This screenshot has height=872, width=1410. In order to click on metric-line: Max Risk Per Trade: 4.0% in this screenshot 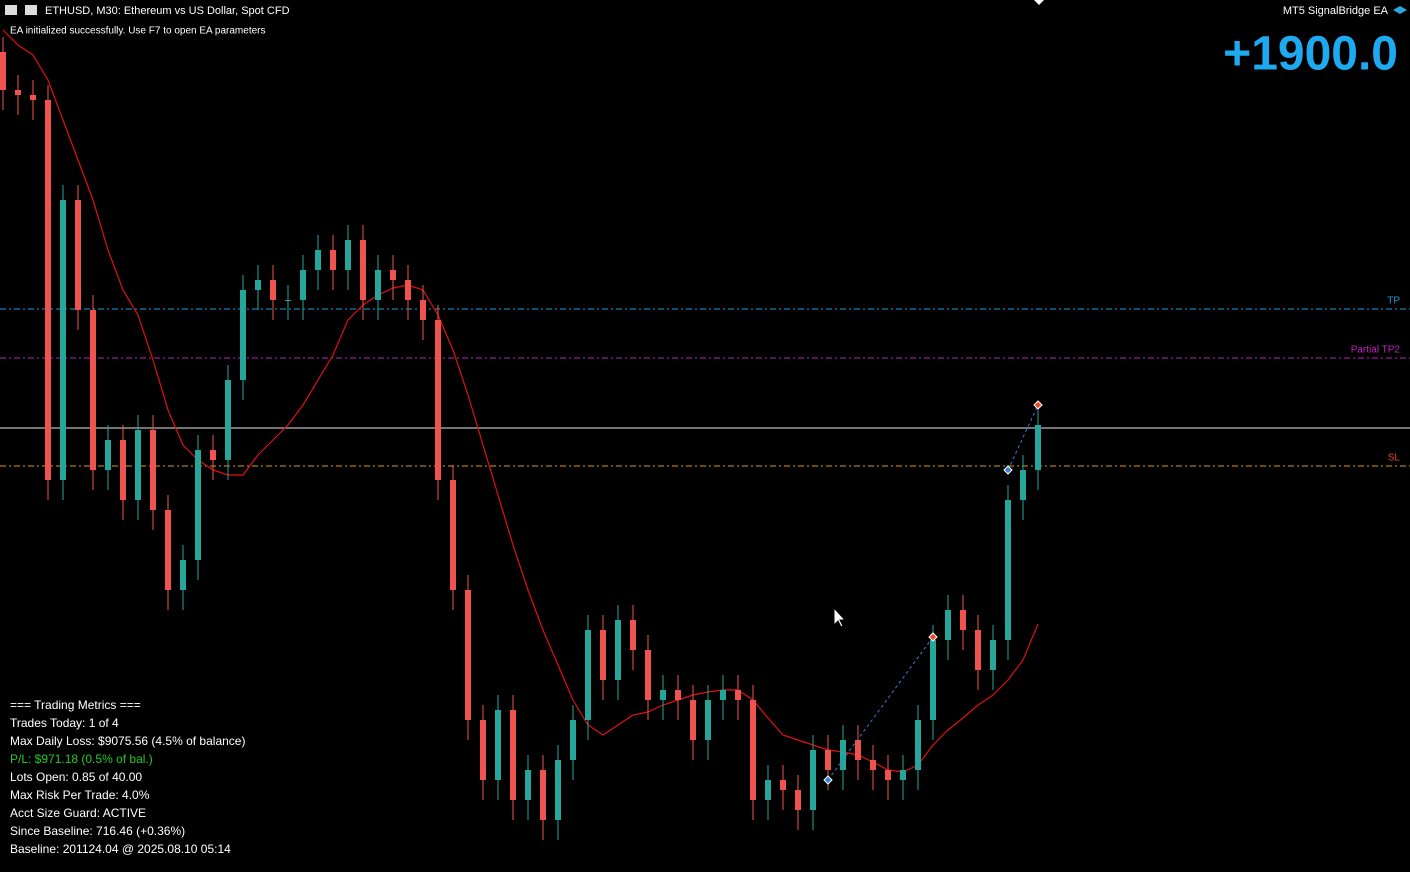, I will do `click(80, 795)`.